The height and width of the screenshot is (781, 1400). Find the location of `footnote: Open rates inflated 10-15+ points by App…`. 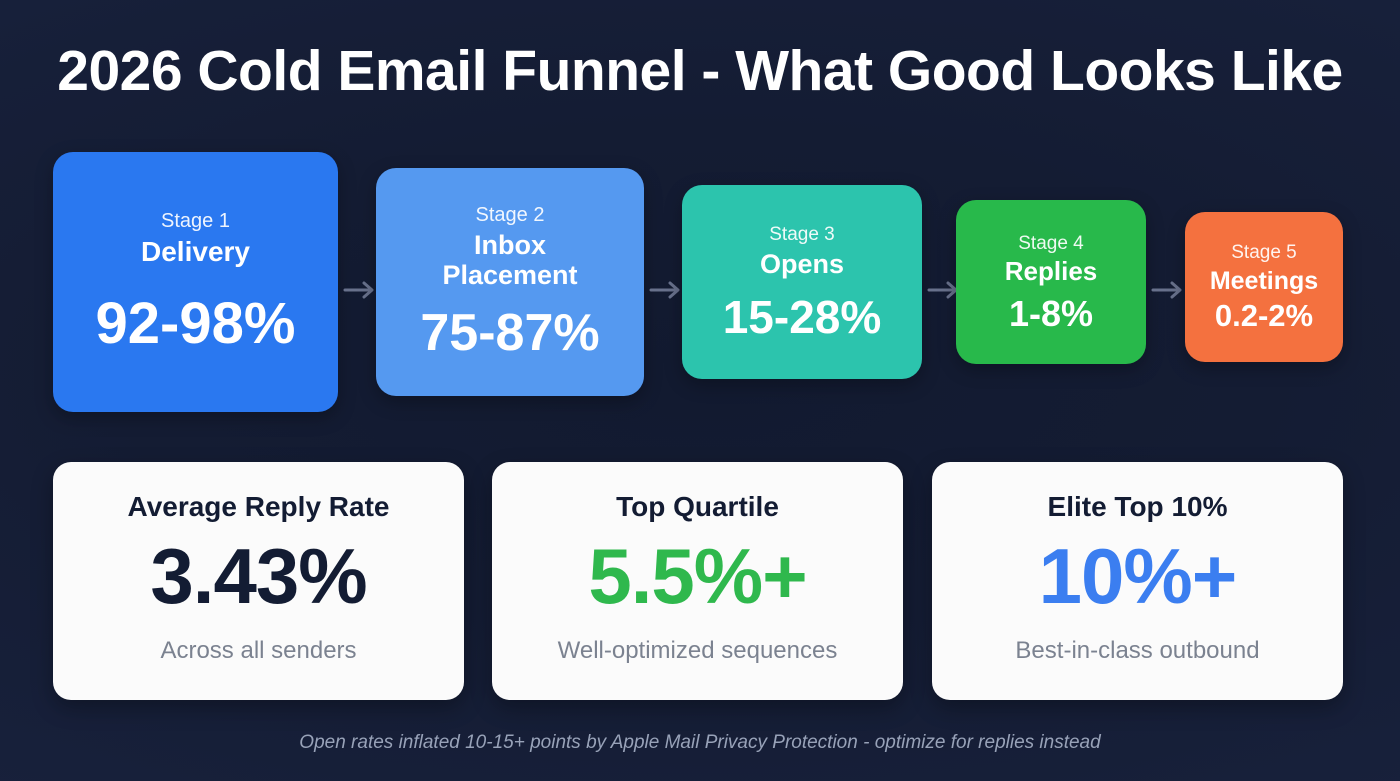

footnote: Open rates inflated 10-15+ points by App… is located at coordinates (700, 742).